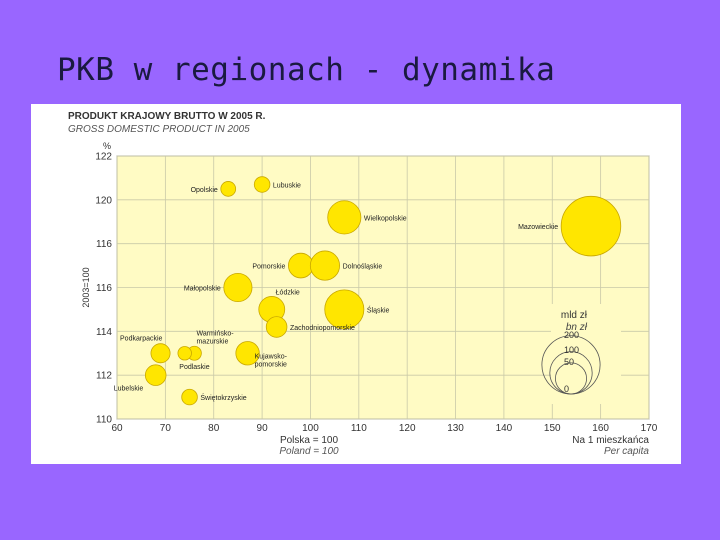  I want to click on bubble-label: Podkarpackie, so click(141, 339).